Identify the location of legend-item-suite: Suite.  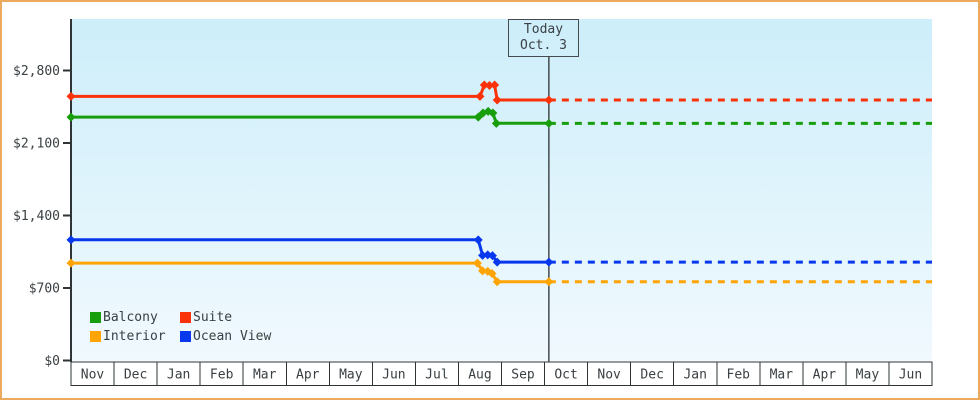
(225, 317).